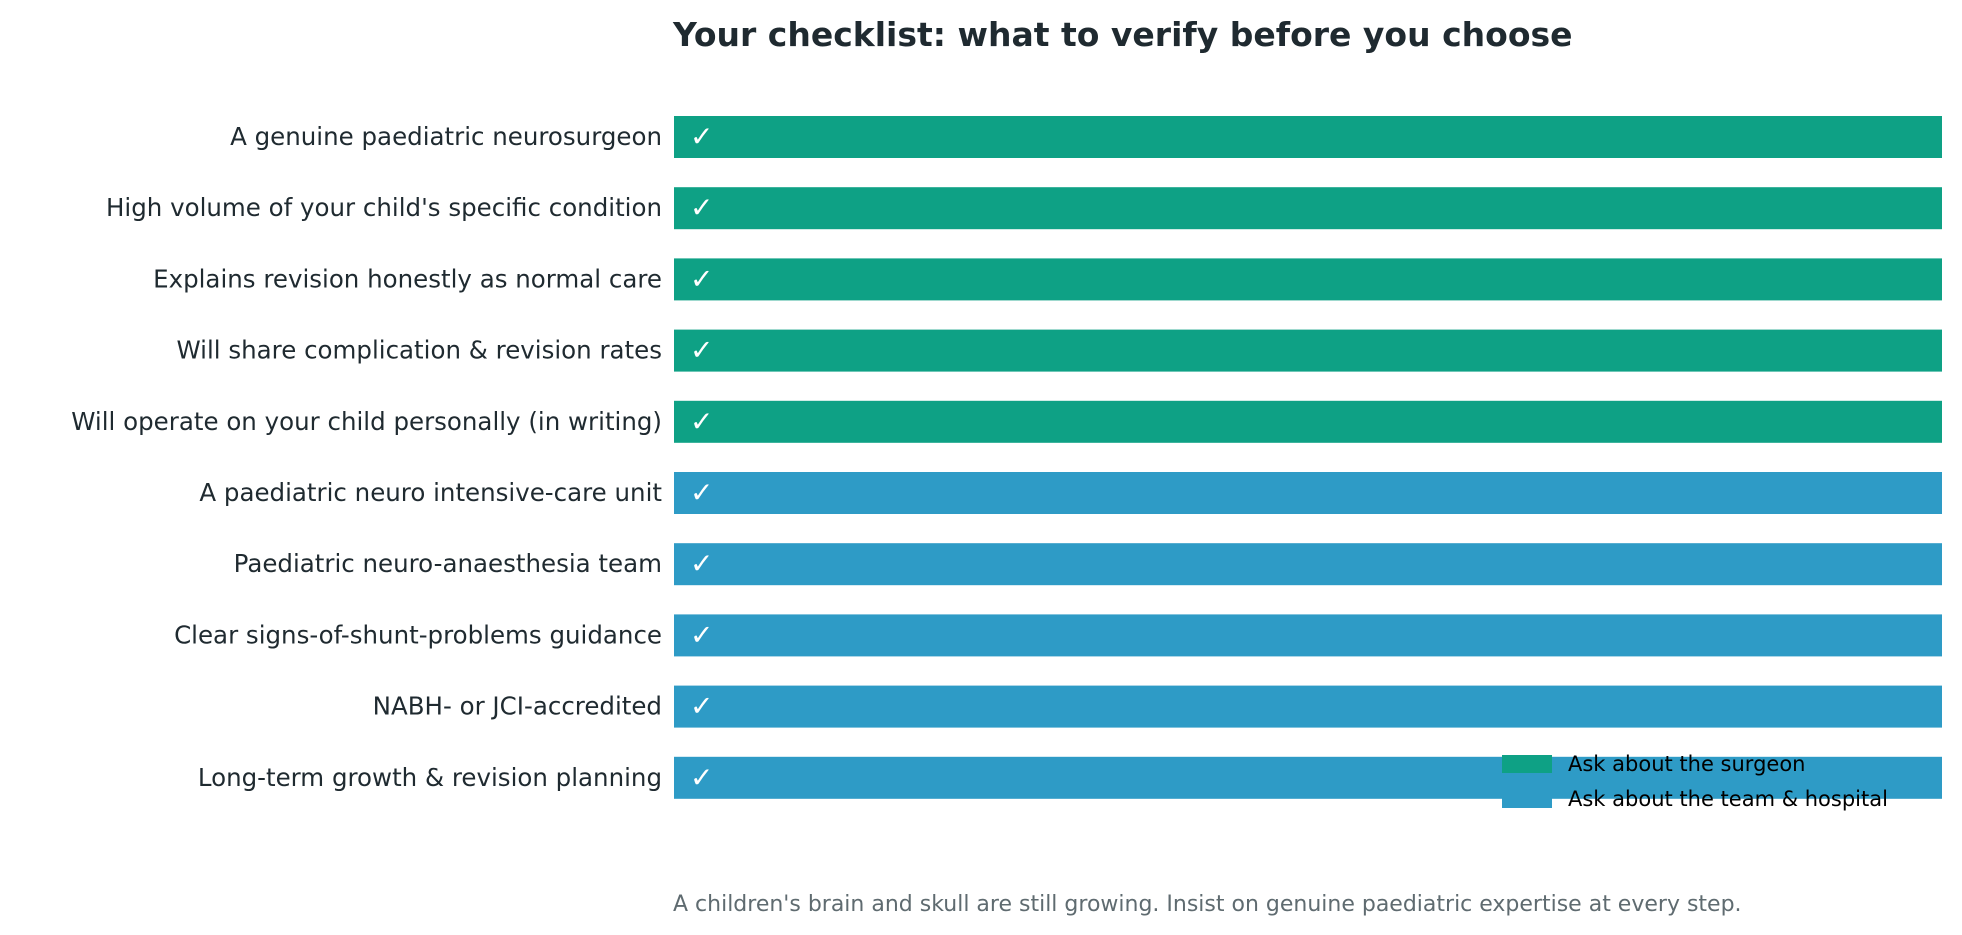  What do you see at coordinates (430, 492) in the screenshot?
I see `category-label-6: A paediatric neuro intensive-care unit` at bounding box center [430, 492].